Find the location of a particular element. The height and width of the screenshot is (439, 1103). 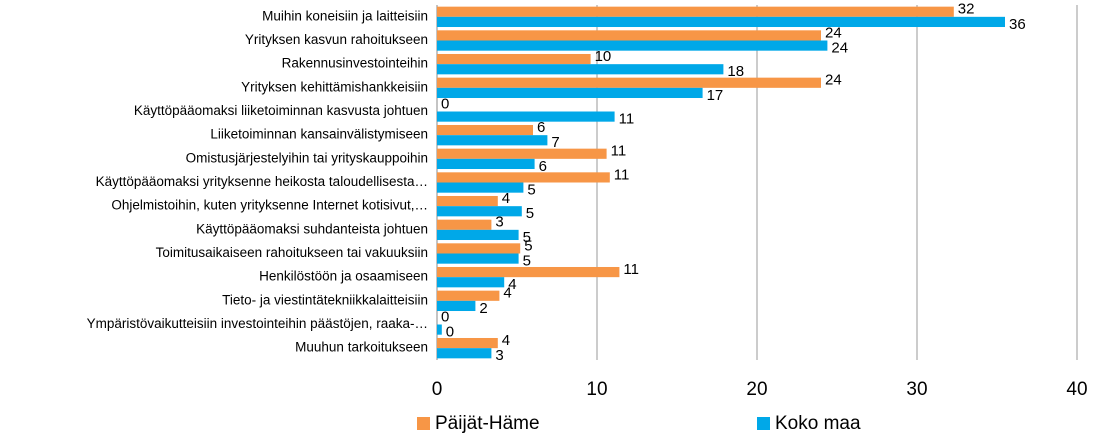

y-tick-label: Liiketoiminnan kansainvälistymiseen is located at coordinates (319, 134).